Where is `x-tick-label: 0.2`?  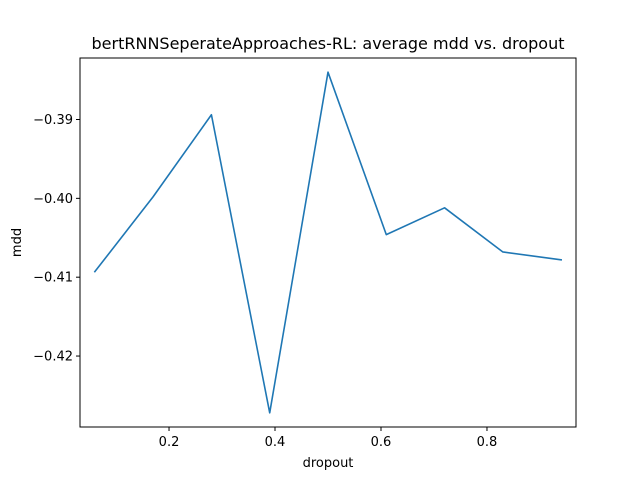 x-tick-label: 0.2 is located at coordinates (169, 442).